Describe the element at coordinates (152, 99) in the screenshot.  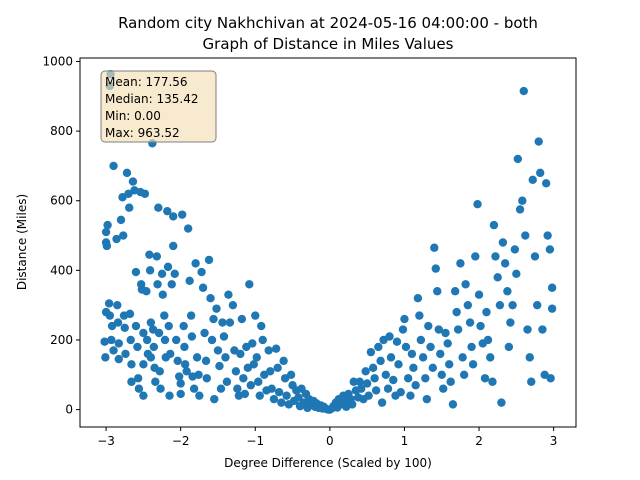
I see `stats-median: Median: 135.42` at that location.